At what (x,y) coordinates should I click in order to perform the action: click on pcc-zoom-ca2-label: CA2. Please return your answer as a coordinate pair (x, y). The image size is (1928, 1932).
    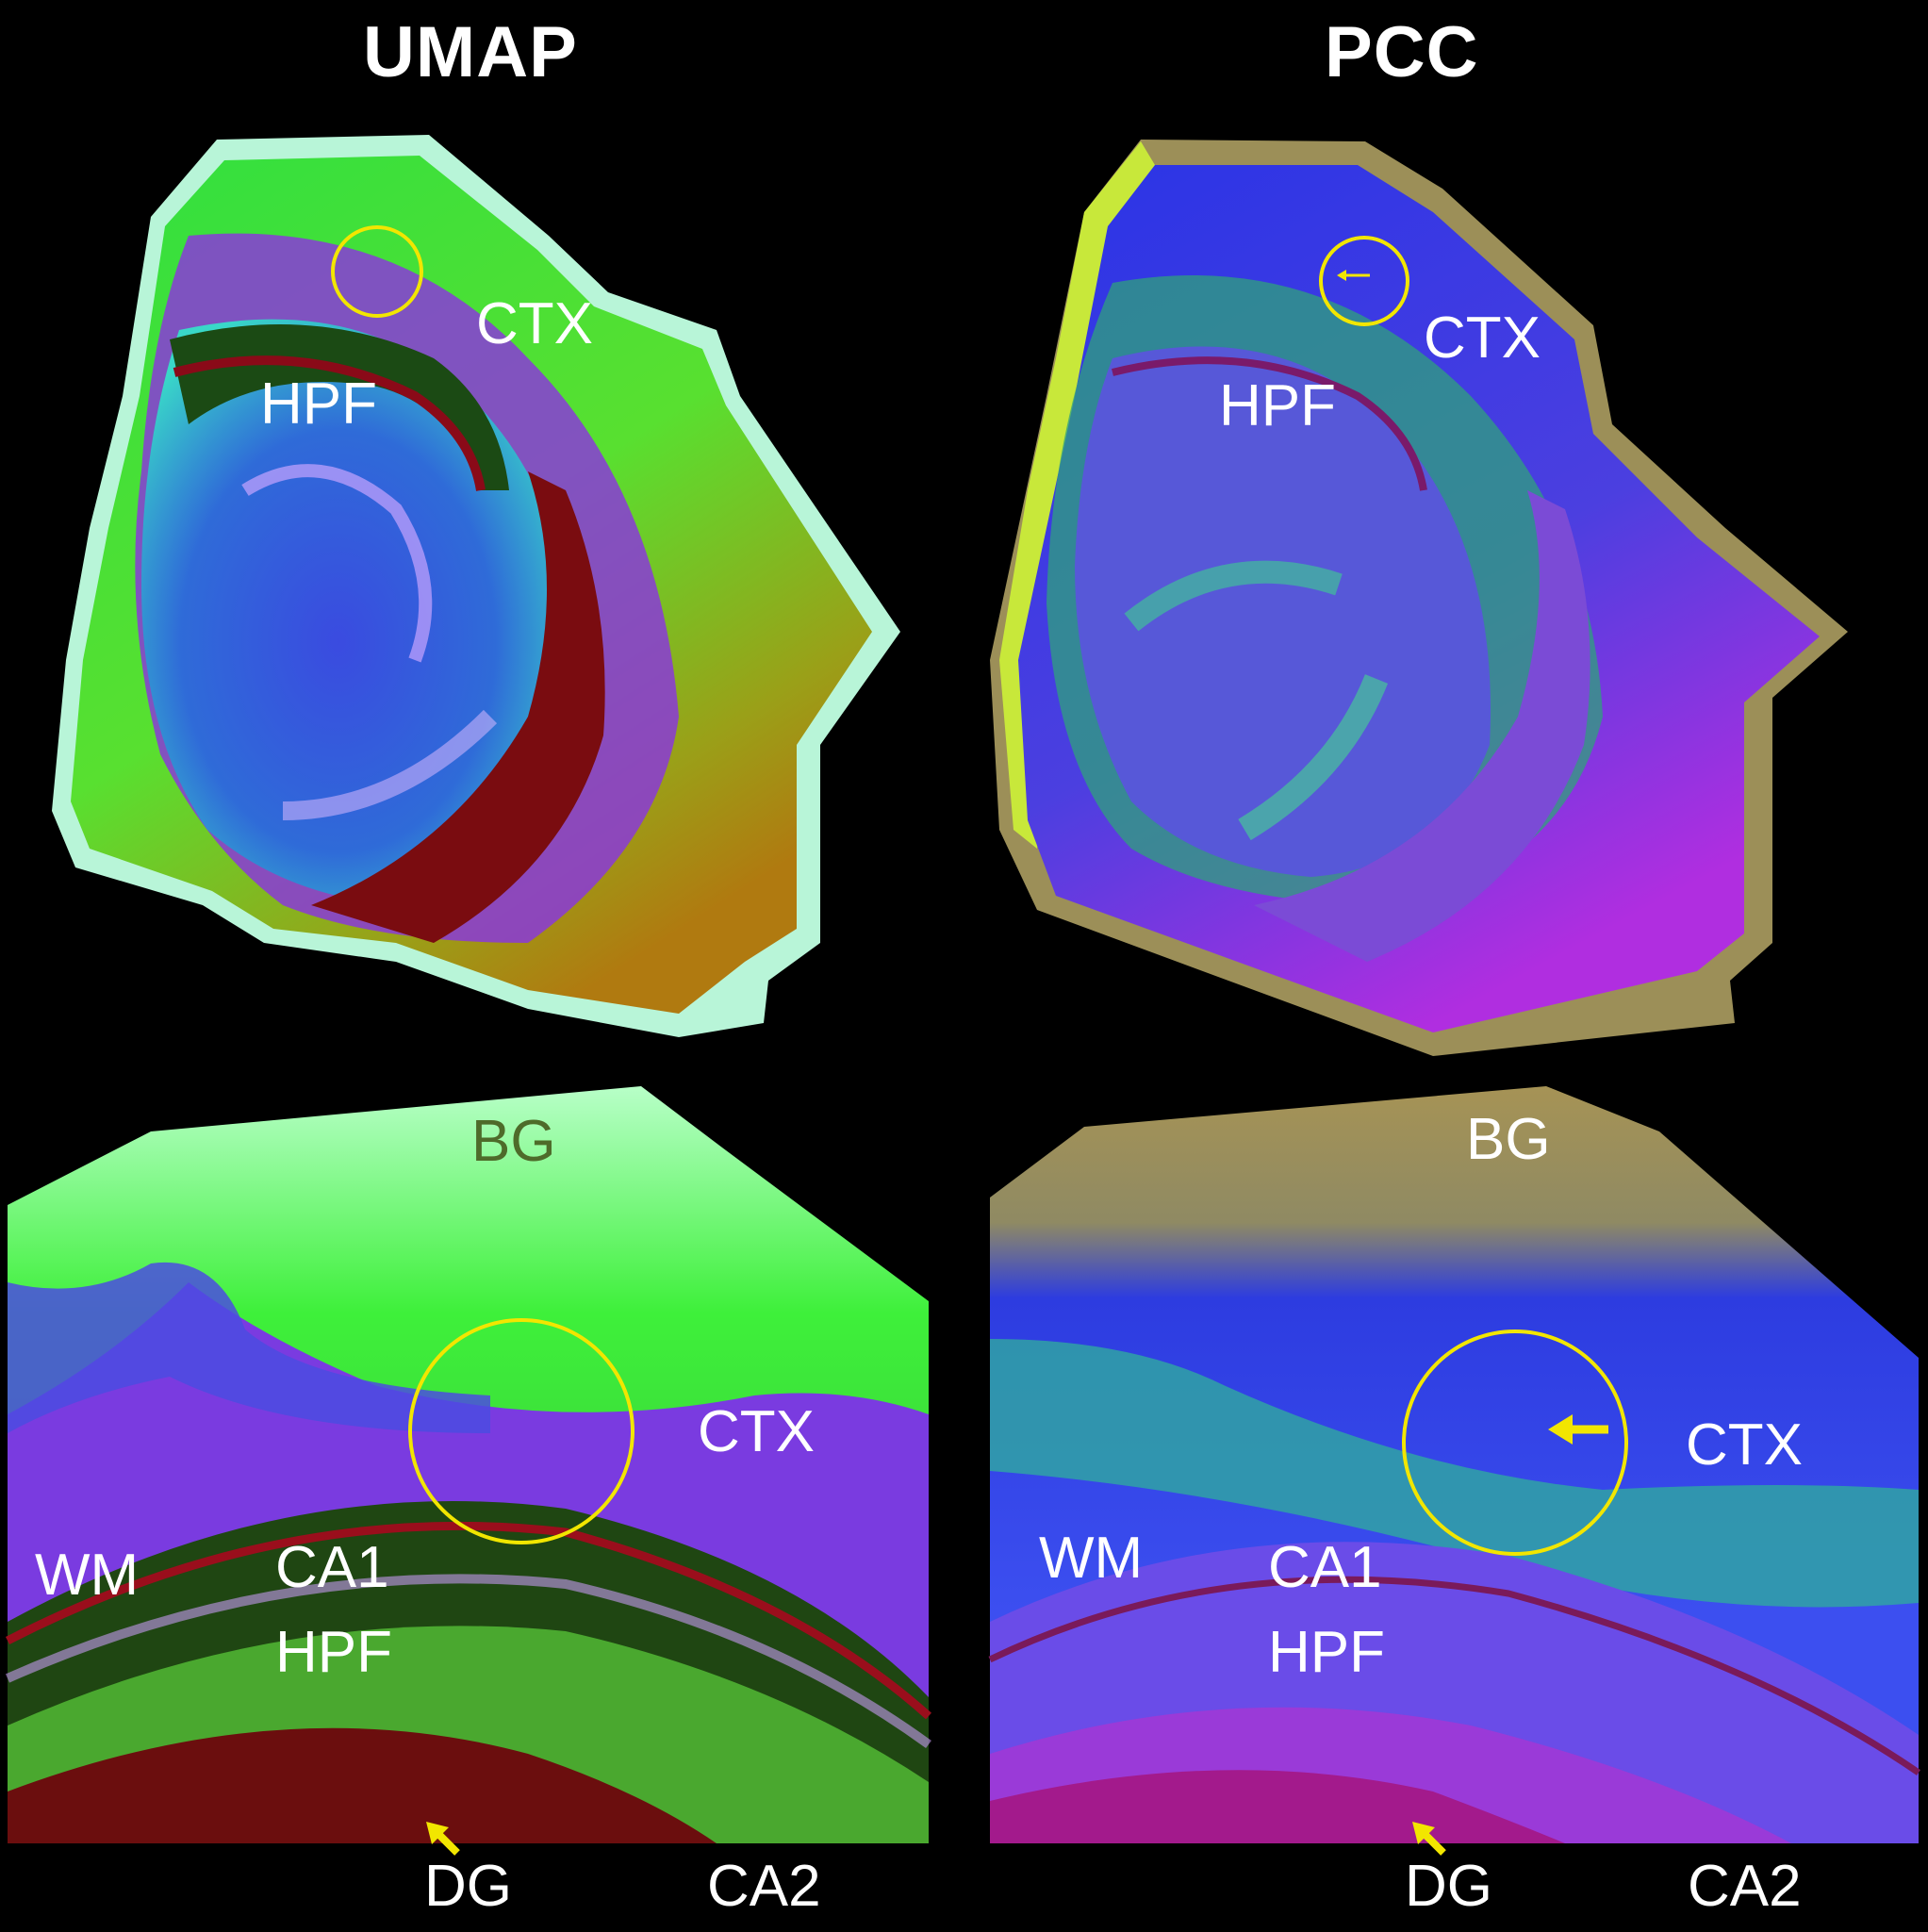
    Looking at the image, I should click on (1745, 1886).